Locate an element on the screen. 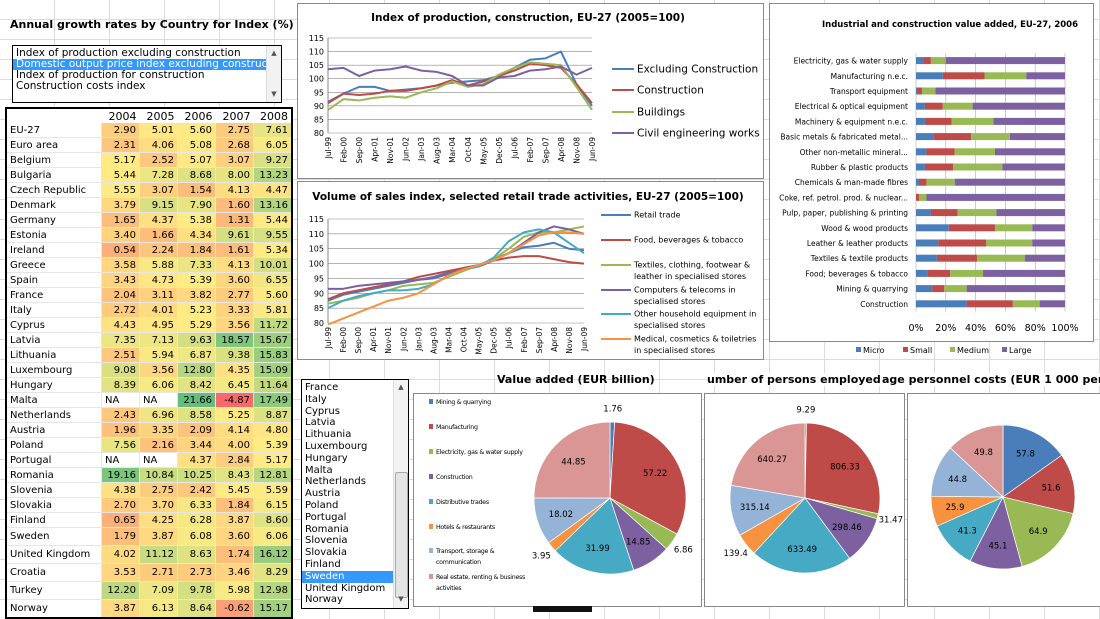  growth-value-cell: 9.27 is located at coordinates (273, 160).